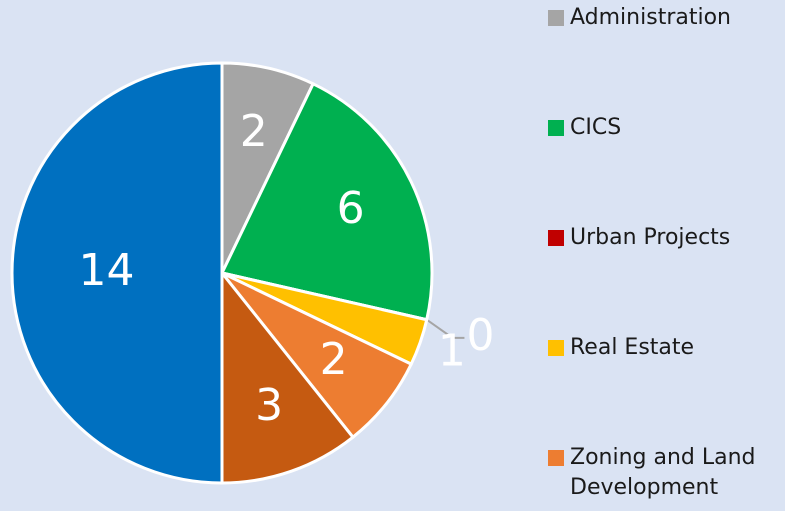 The width and height of the screenshot is (785, 511). I want to click on legend-entry: Zoning and Land Development, so click(661, 473).